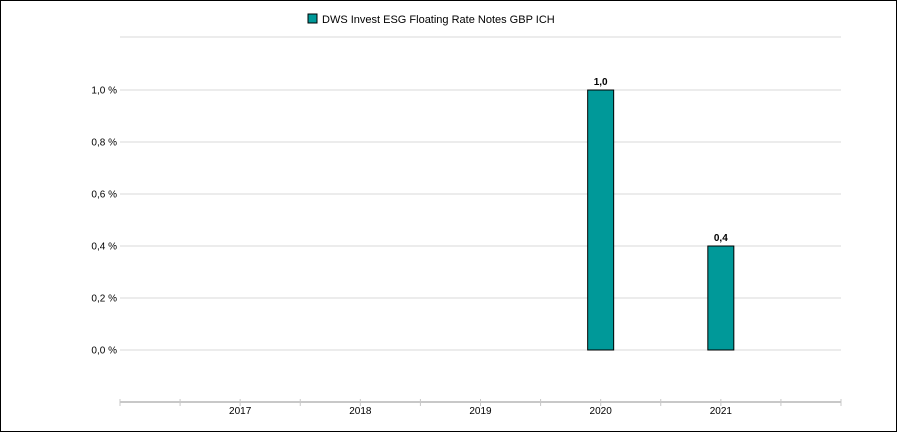 This screenshot has width=897, height=432. Describe the element at coordinates (601, 220) in the screenshot. I see `bar-2020` at that location.